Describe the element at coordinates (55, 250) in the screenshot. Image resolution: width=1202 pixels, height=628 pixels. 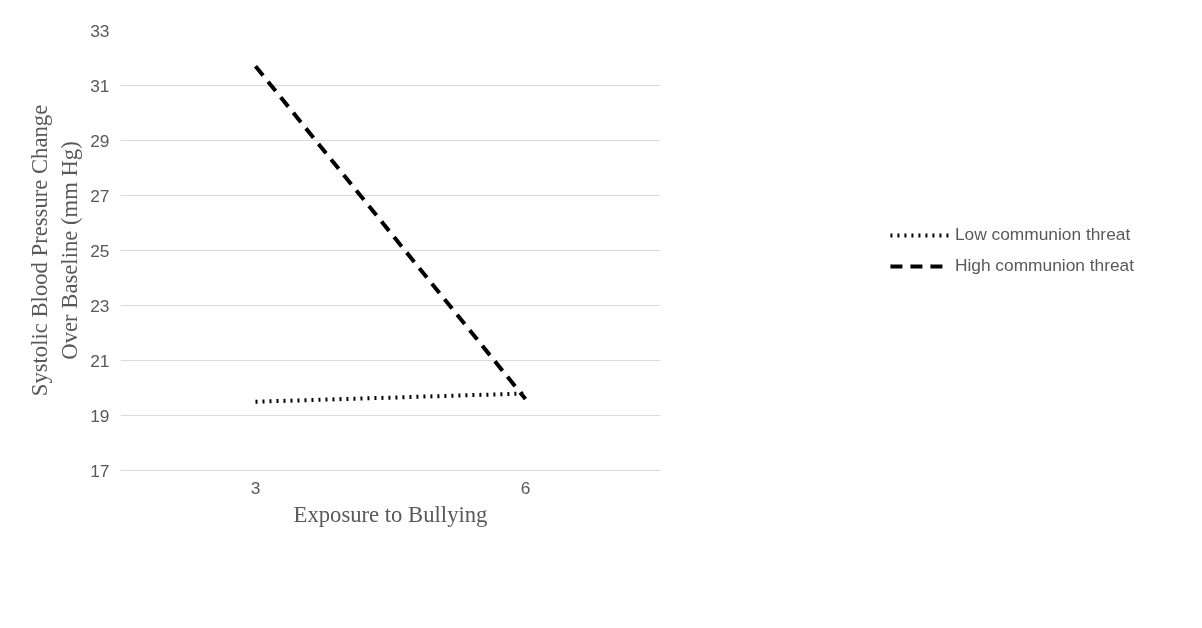
I see `y-axis-title: Systolic Blood Pressure Change Over Baseline (mm Hg)` at that location.